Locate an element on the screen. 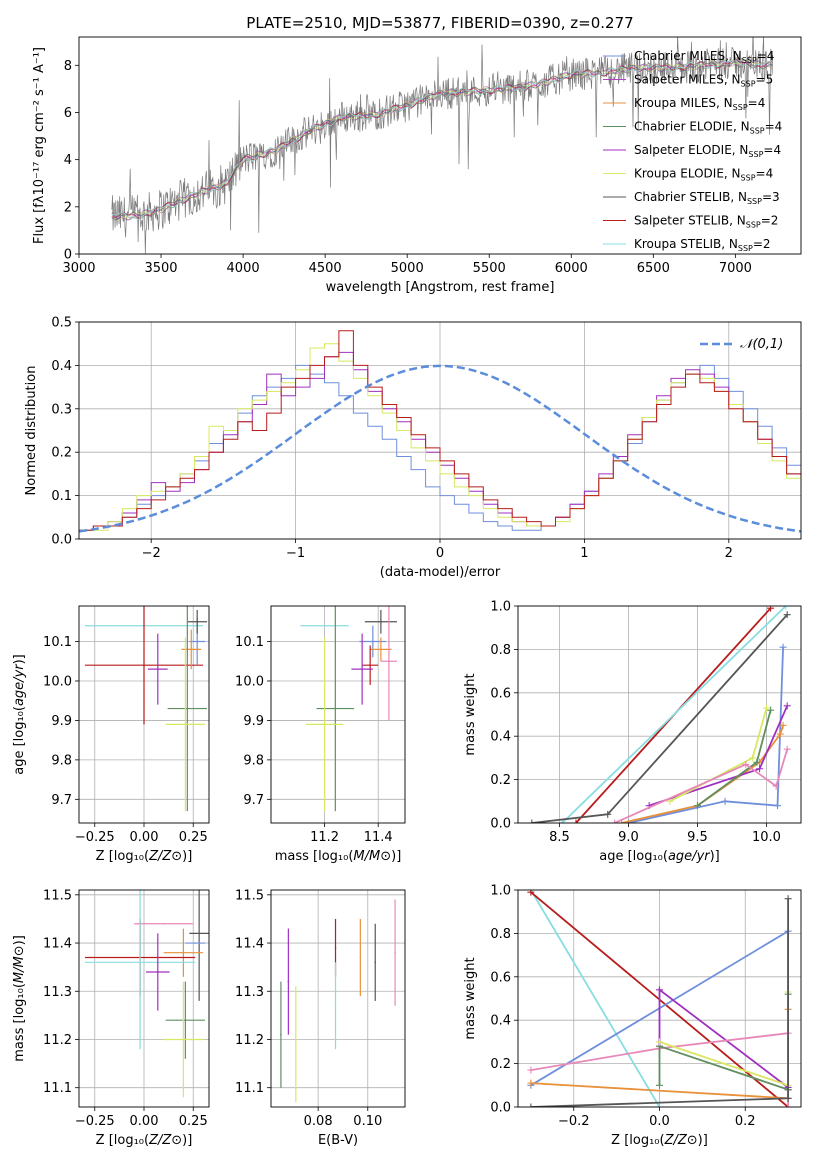 This screenshot has width=819, height=1170. y-tick-label: 11.2 is located at coordinates (249, 1040).